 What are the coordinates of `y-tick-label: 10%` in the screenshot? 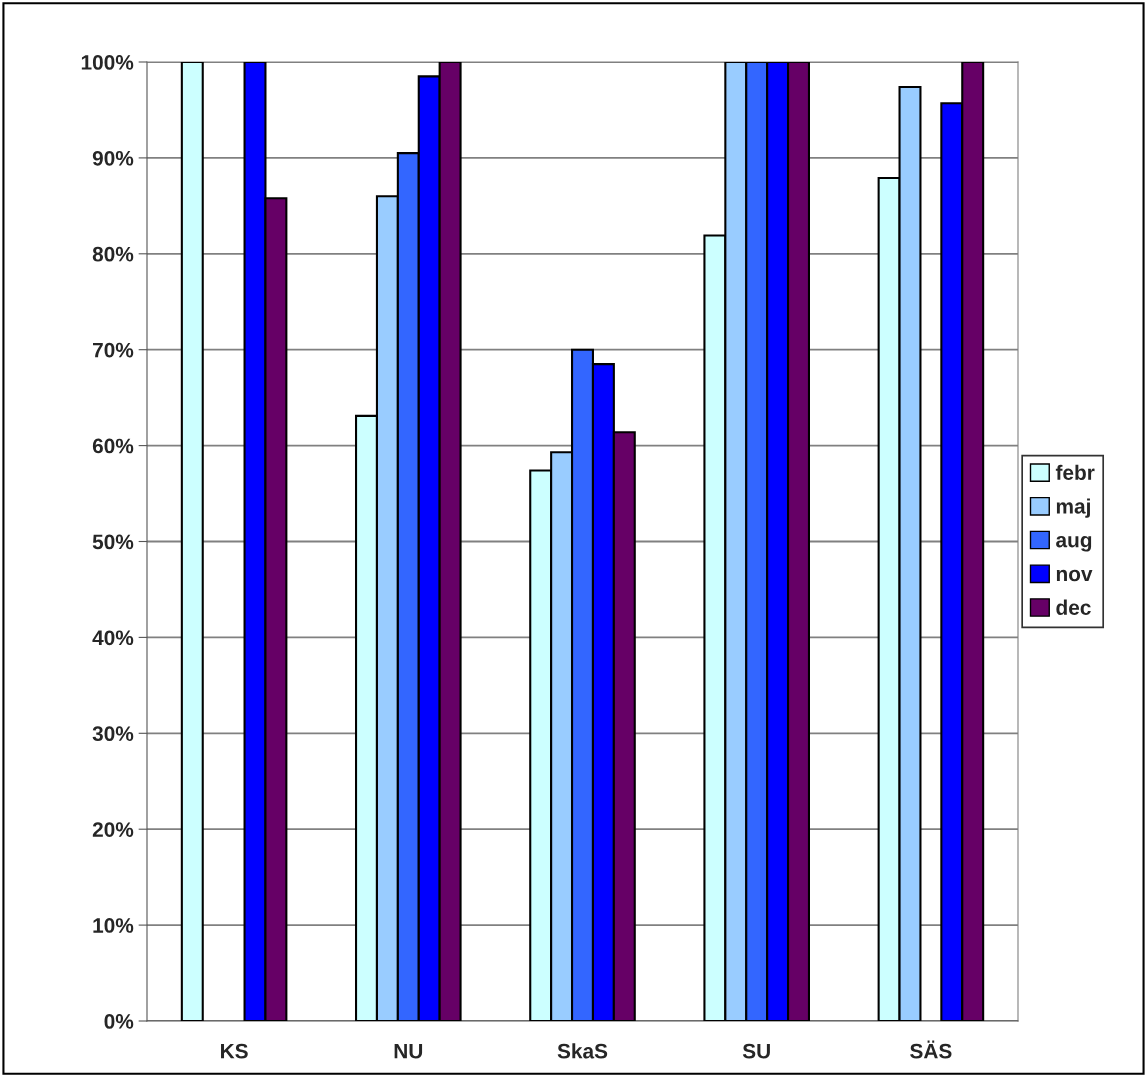 It's located at (113, 925).